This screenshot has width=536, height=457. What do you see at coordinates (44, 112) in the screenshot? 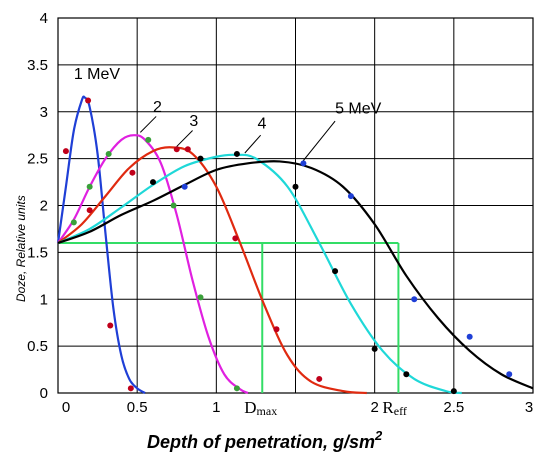
I see `y-tick-label: 3` at bounding box center [44, 112].